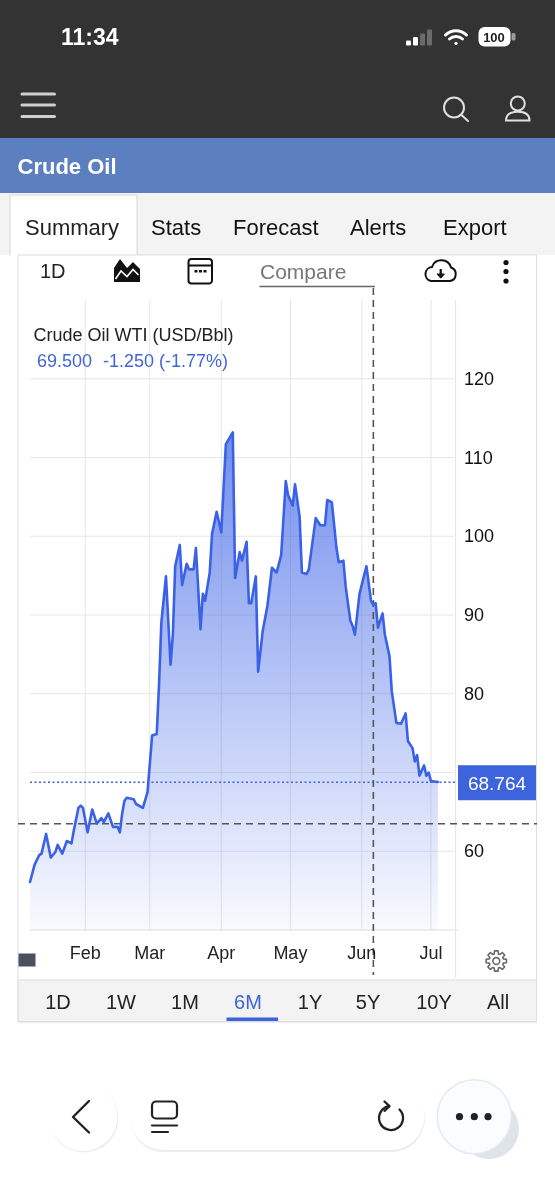 This screenshot has height=1200, width=555. Describe the element at coordinates (248, 1002) in the screenshot. I see `text: 6M` at that location.